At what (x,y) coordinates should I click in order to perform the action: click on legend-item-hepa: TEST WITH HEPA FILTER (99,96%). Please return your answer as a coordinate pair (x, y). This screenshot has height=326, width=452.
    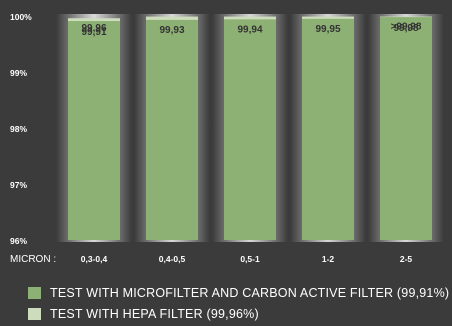
    Looking at the image, I should click on (143, 314).